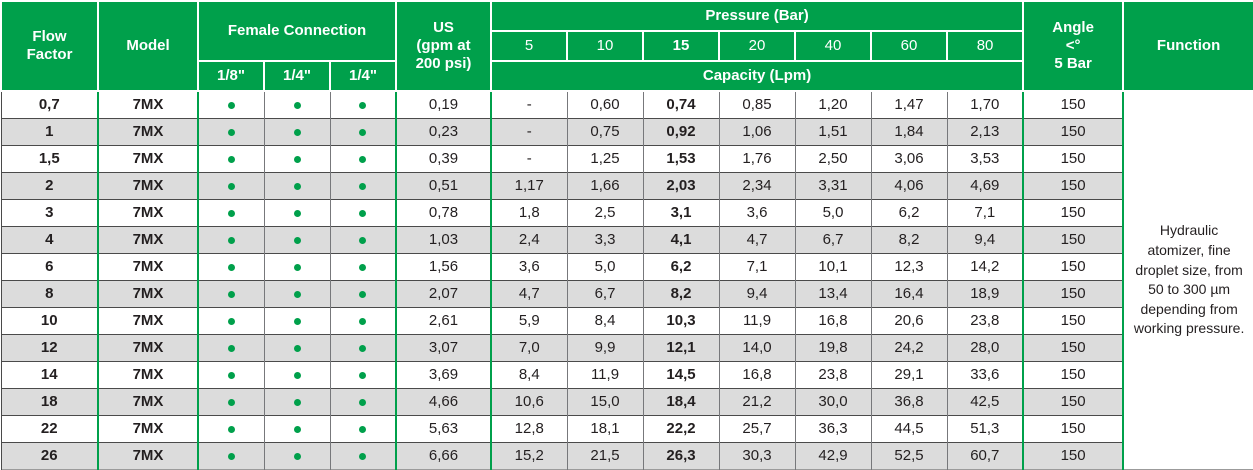 The width and height of the screenshot is (1253, 470). I want to click on capacity-cell: 8,4, so click(604, 320).